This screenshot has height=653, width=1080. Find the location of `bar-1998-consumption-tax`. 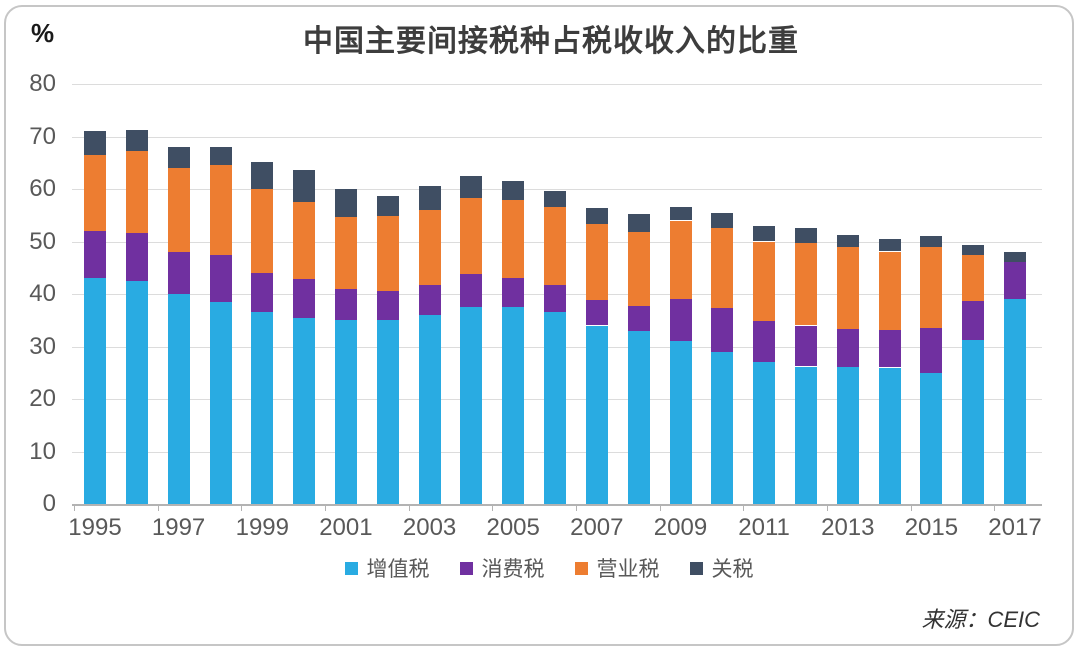

bar-1998-consumption-tax is located at coordinates (220, 278).